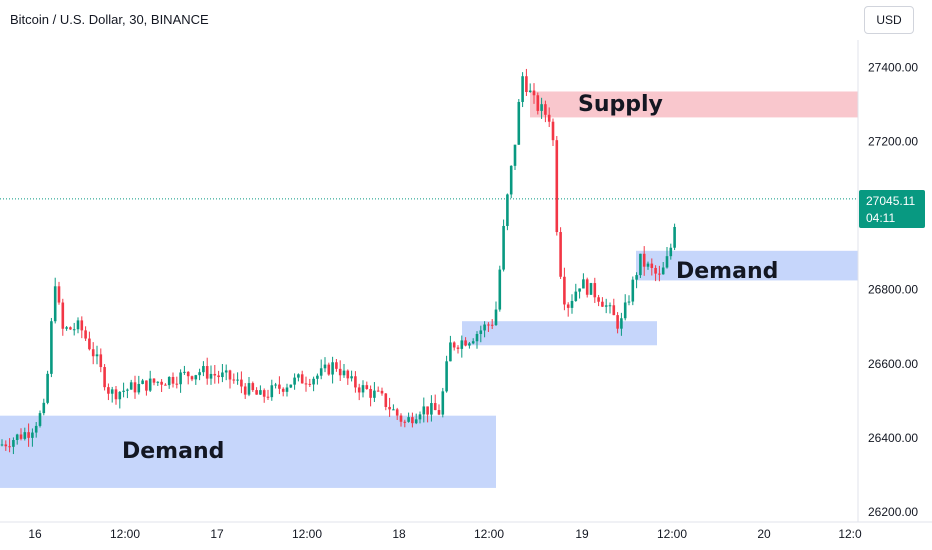 This screenshot has width=932, height=550. What do you see at coordinates (893, 438) in the screenshot?
I see `price-tick-label: 26400.00` at bounding box center [893, 438].